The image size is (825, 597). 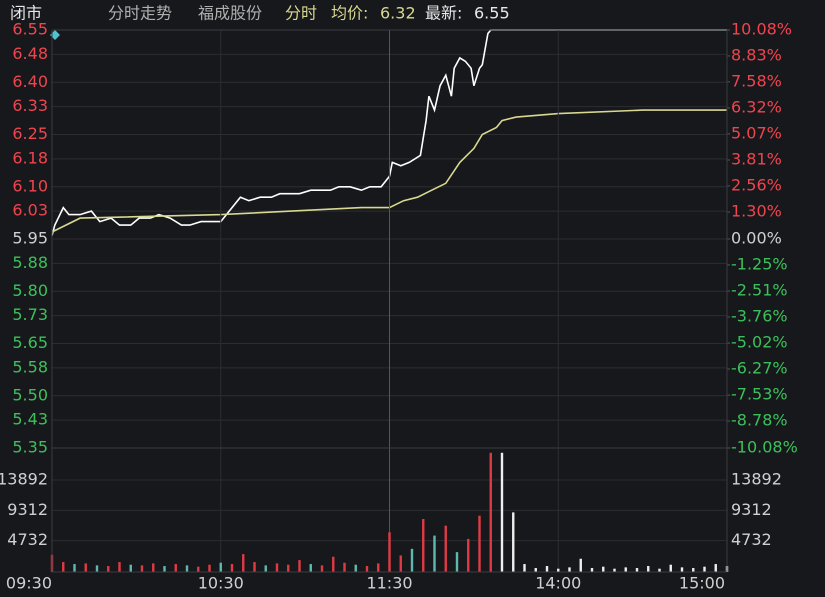 What do you see at coordinates (759, 420) in the screenshot?
I see `y2-tick-label: -8.78%` at bounding box center [759, 420].